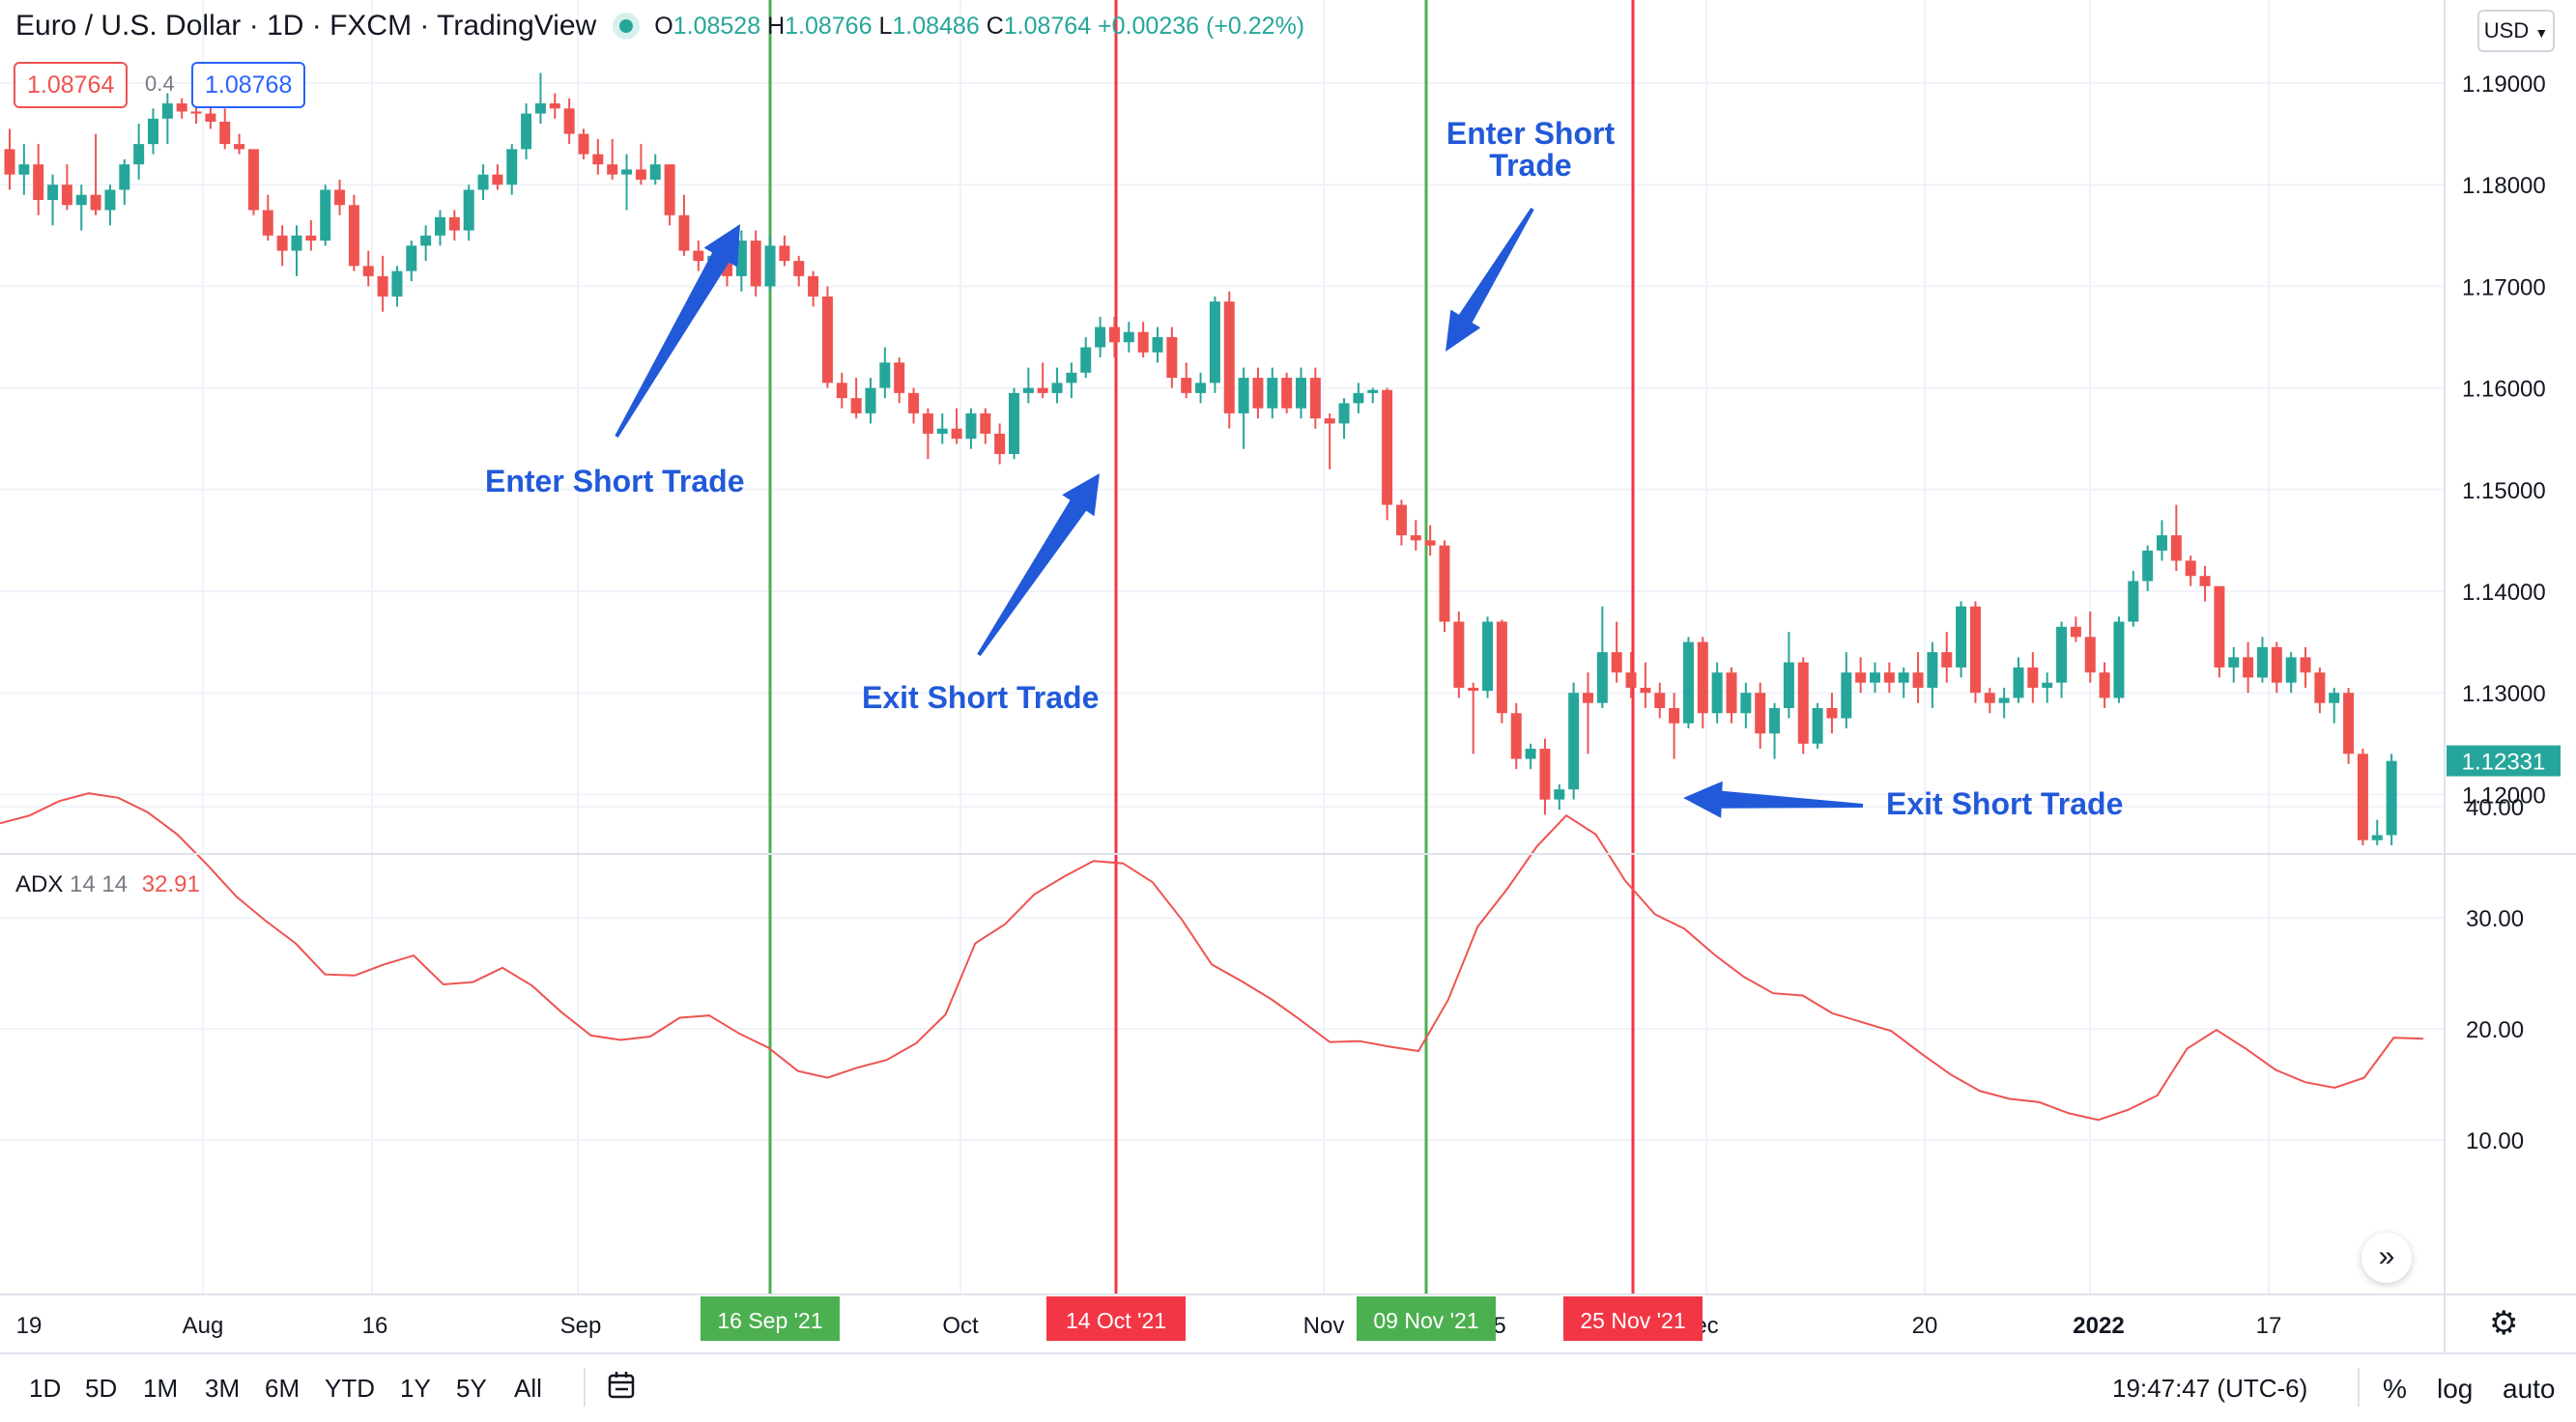 The width and height of the screenshot is (2576, 1422). Describe the element at coordinates (2504, 390) in the screenshot. I see `price-tick-label: 1.16000` at that location.